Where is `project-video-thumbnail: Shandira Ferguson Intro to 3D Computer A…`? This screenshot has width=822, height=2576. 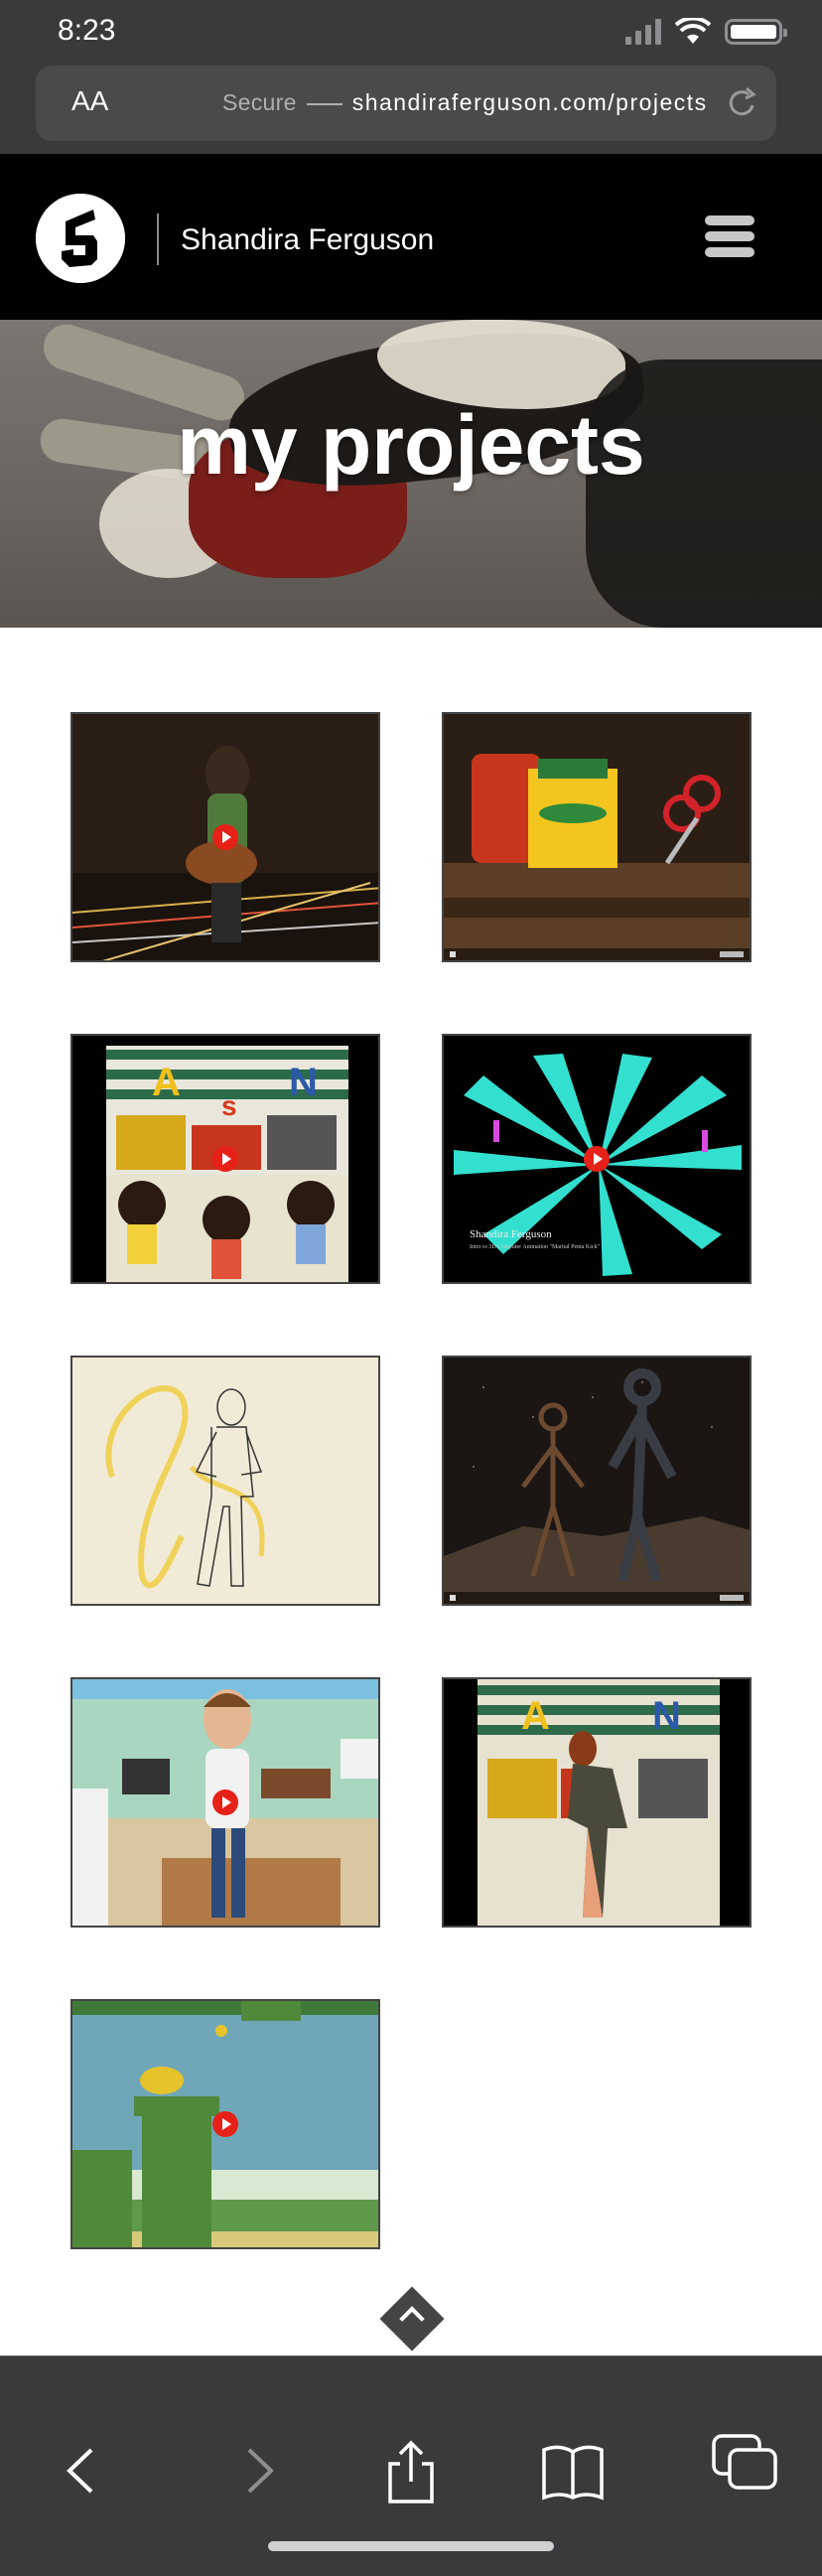
project-video-thumbnail: Shandira Ferguson Intro to 3D Computer A… is located at coordinates (597, 1159).